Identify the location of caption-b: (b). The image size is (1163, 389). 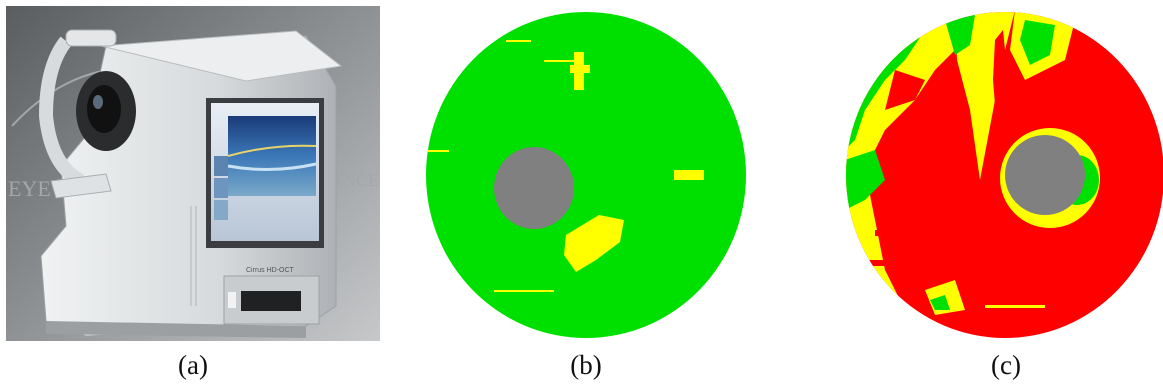
(586, 365).